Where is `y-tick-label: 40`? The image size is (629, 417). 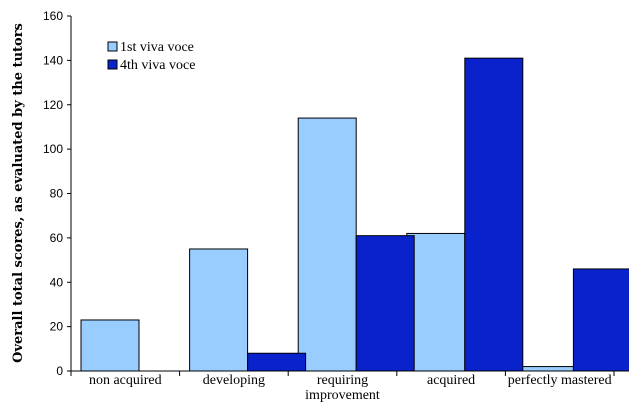 y-tick-label: 40 is located at coordinates (57, 282).